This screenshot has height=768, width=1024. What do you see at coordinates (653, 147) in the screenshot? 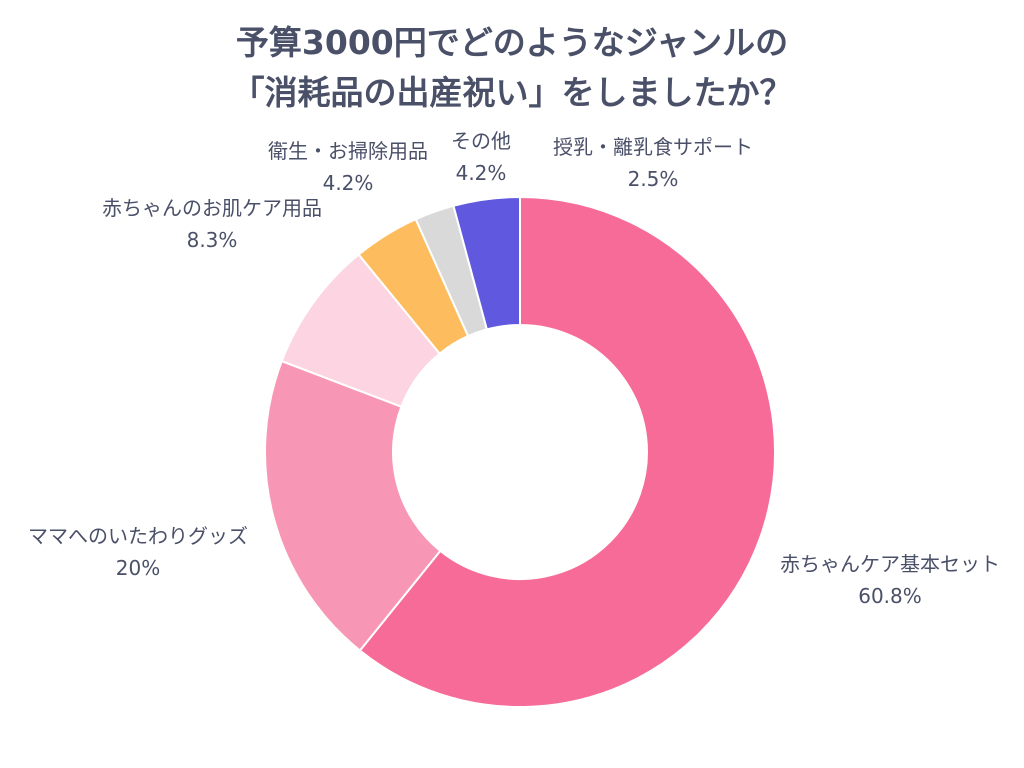
I see `slice-category-label: 授乳・離乳食サポート` at bounding box center [653, 147].